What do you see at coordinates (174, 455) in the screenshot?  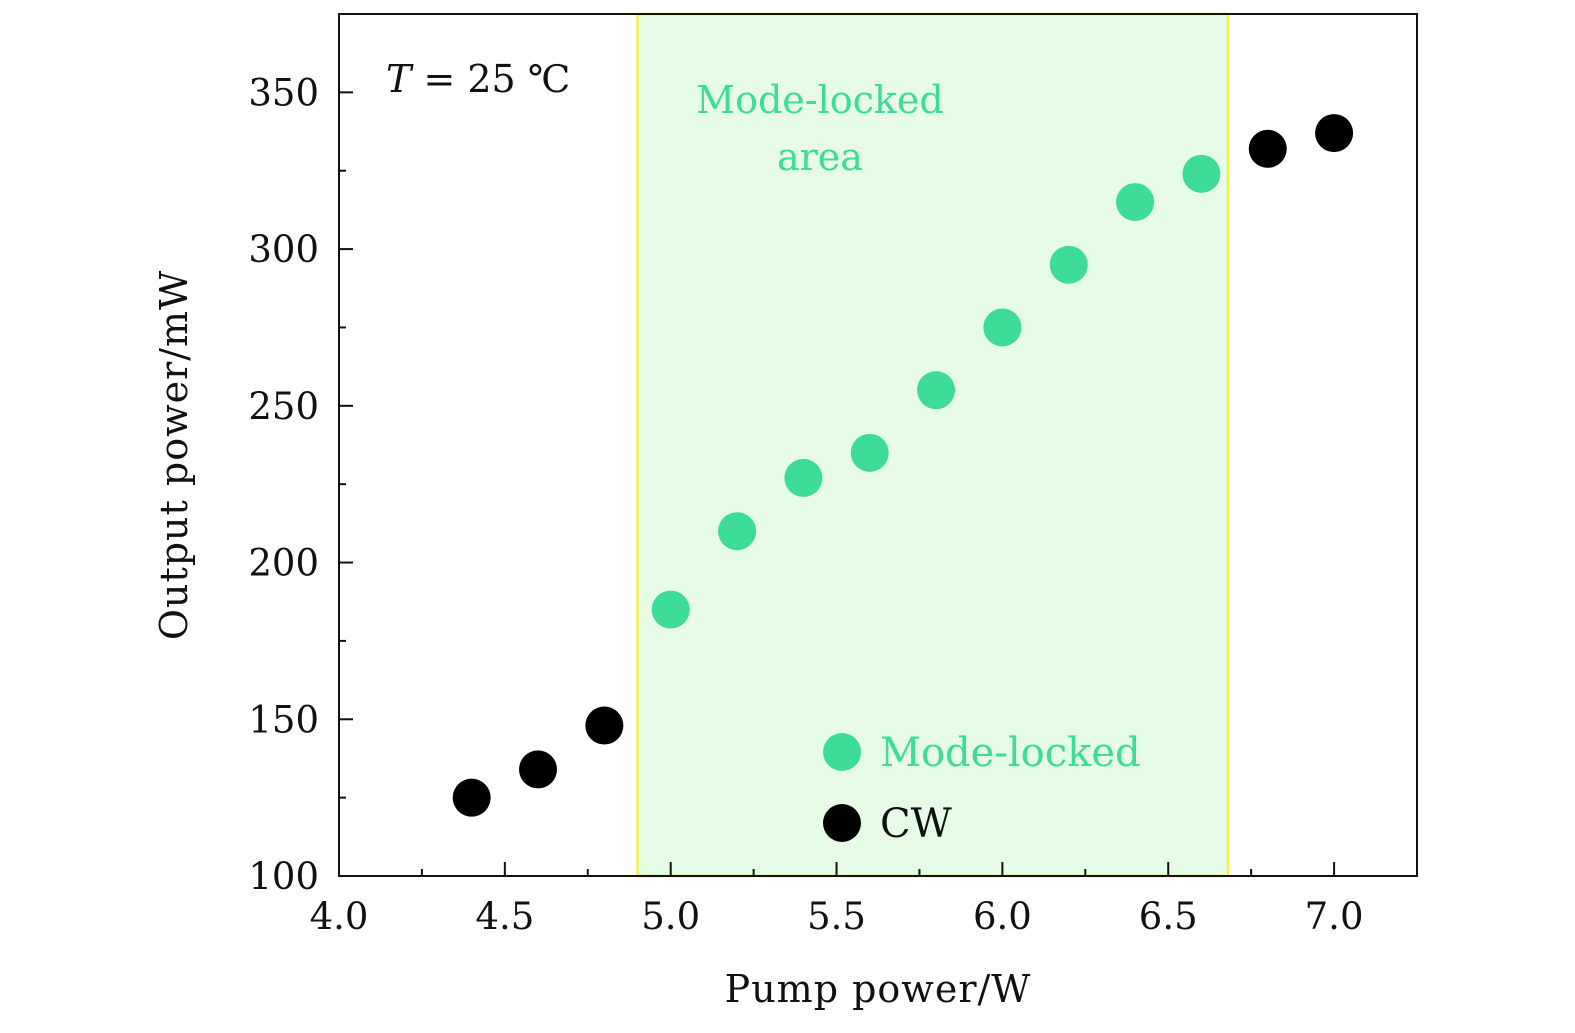 I see `y-axis-label: Output power/mW` at bounding box center [174, 455].